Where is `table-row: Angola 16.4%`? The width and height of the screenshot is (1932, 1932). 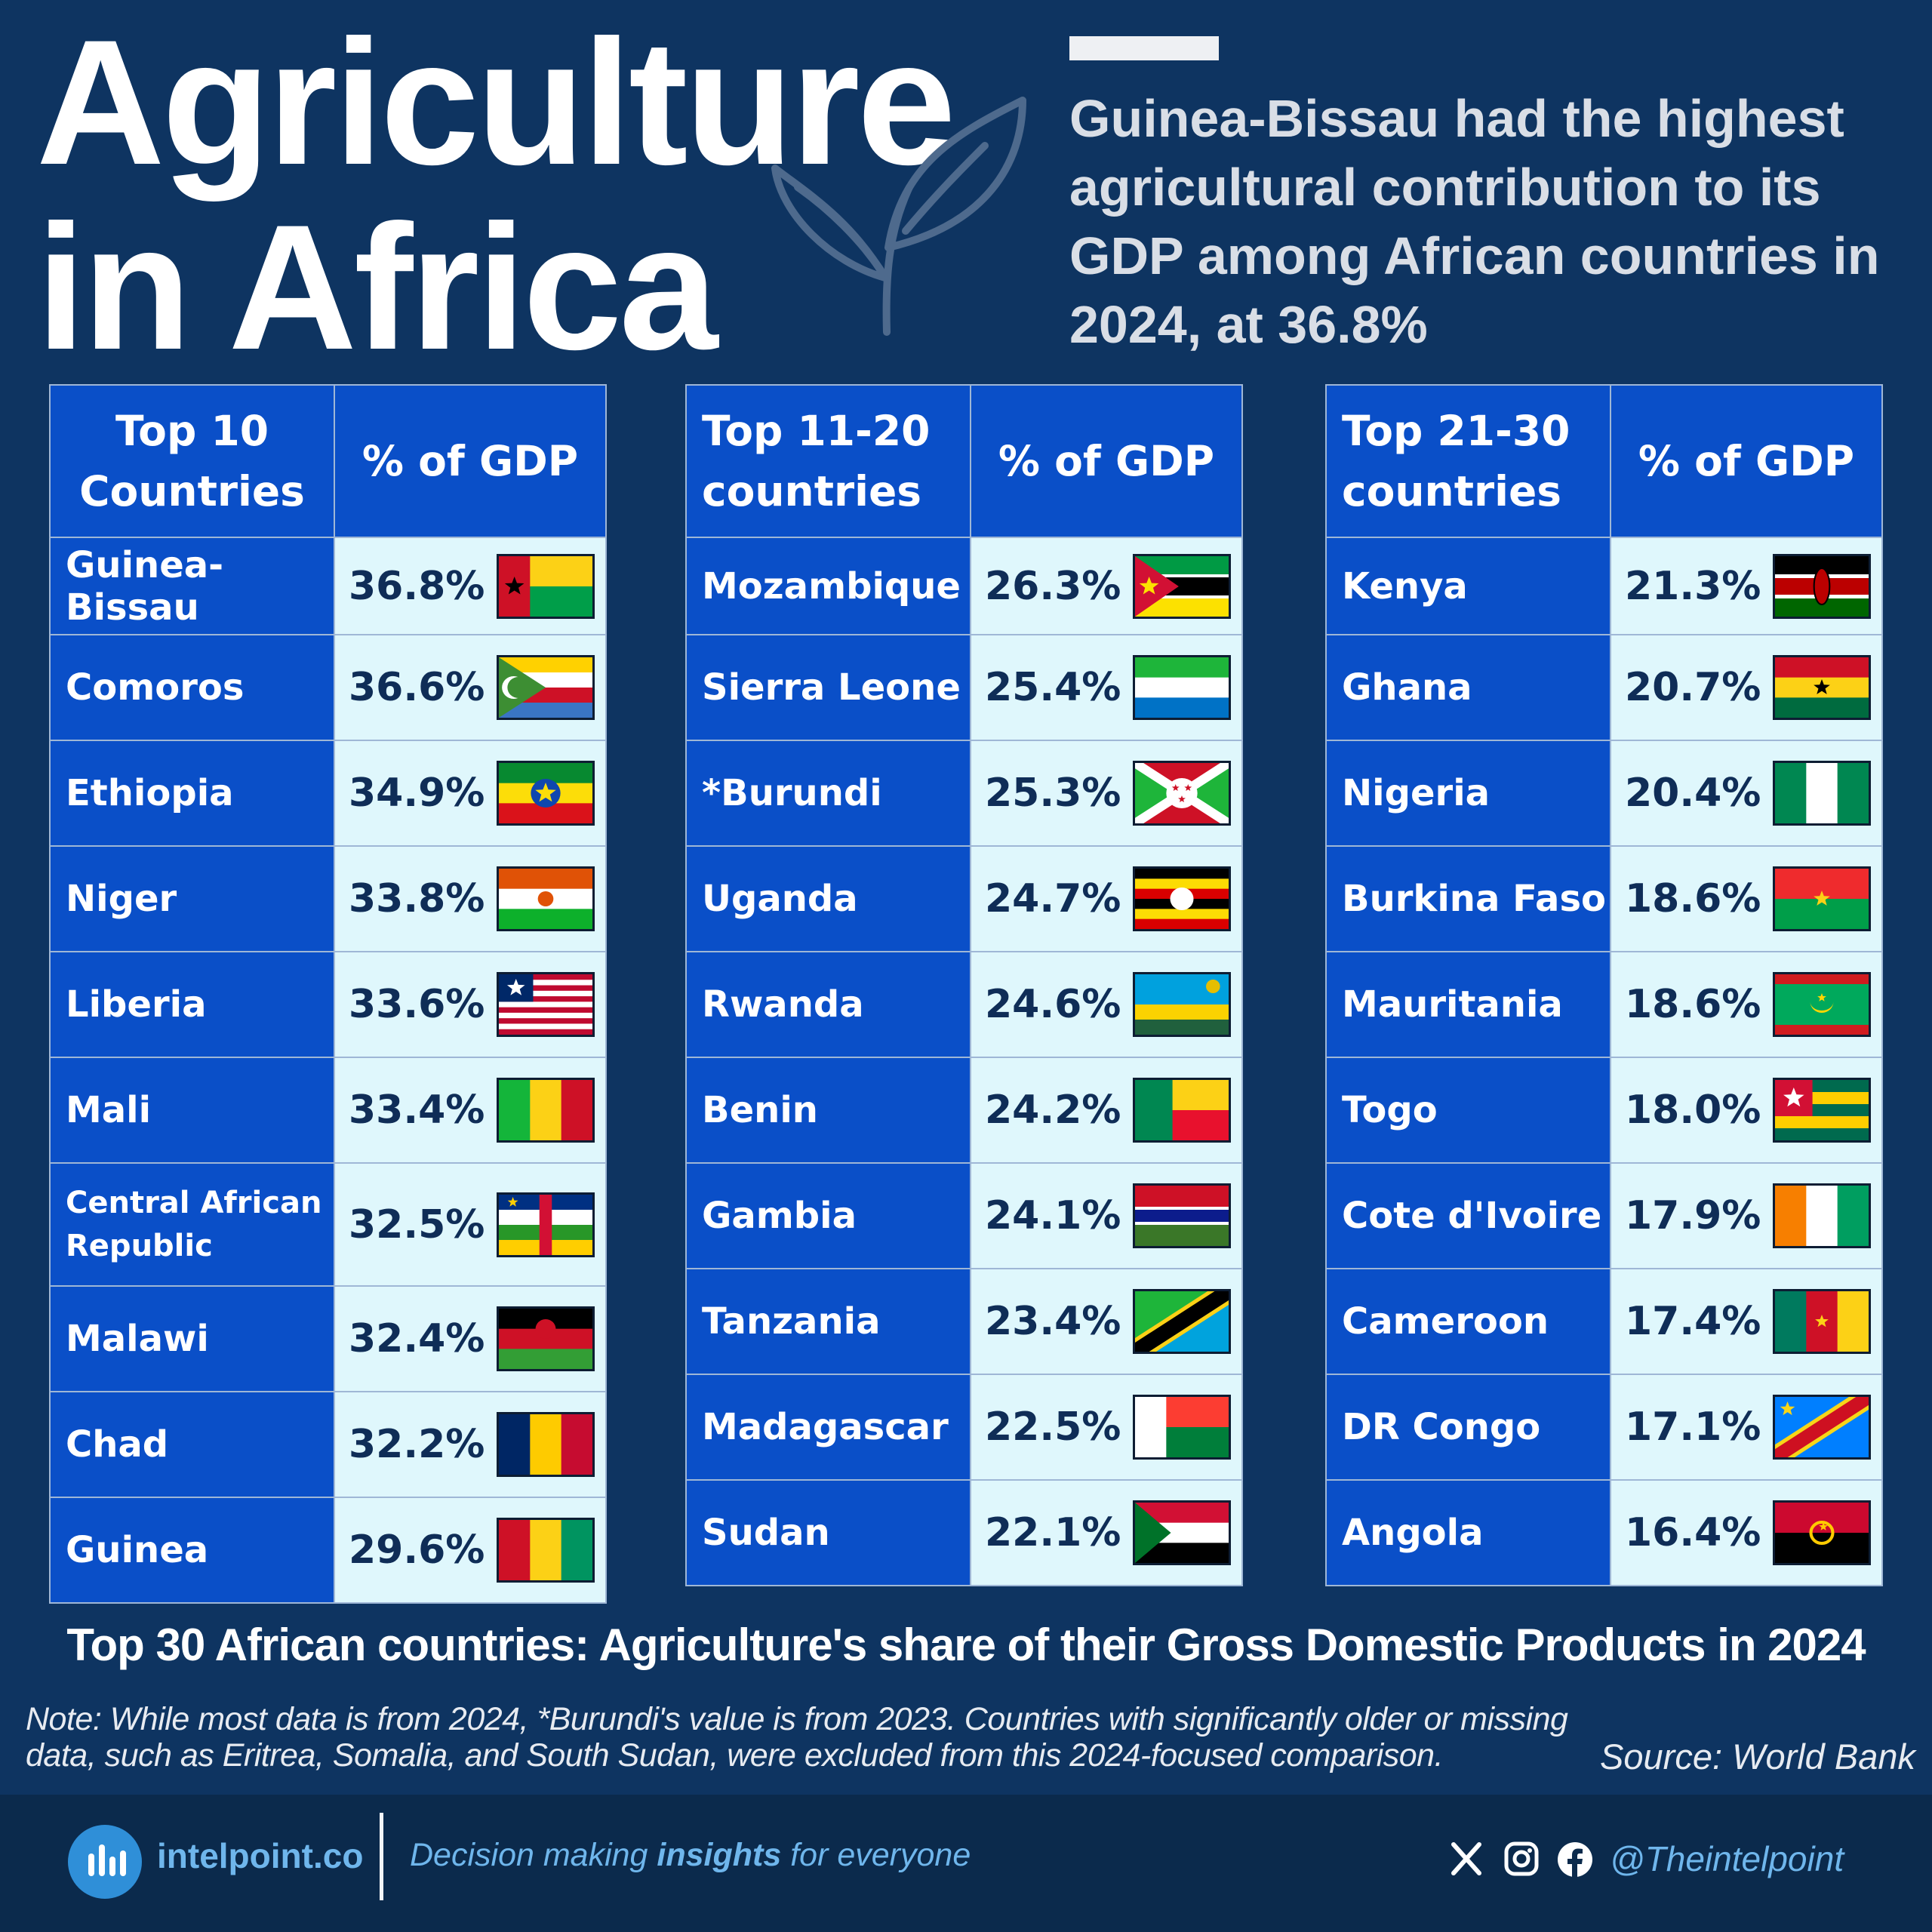
table-row: Angola 16.4% is located at coordinates (1604, 1532).